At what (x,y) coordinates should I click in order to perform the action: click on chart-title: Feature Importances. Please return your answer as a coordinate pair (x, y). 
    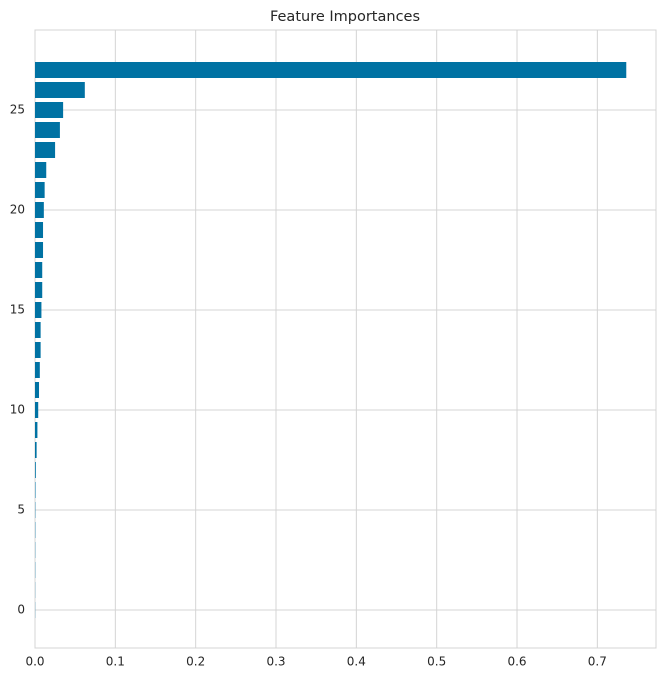
    Looking at the image, I should click on (345, 17).